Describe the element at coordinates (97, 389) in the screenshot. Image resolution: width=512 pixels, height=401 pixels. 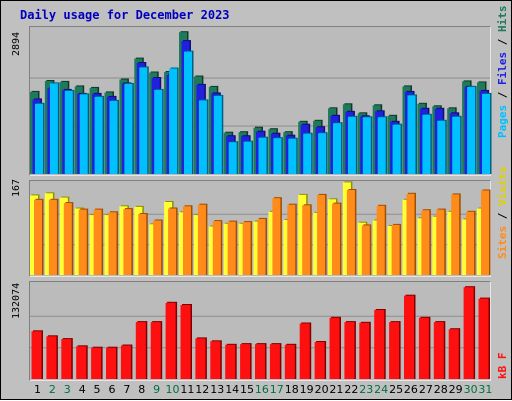
I see `x-tick-label-day-5: 5` at that location.